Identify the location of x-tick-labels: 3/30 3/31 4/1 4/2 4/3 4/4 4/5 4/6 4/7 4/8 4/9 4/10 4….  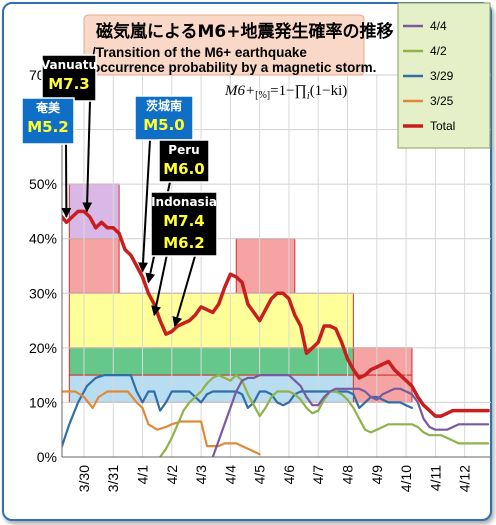
(274, 478).